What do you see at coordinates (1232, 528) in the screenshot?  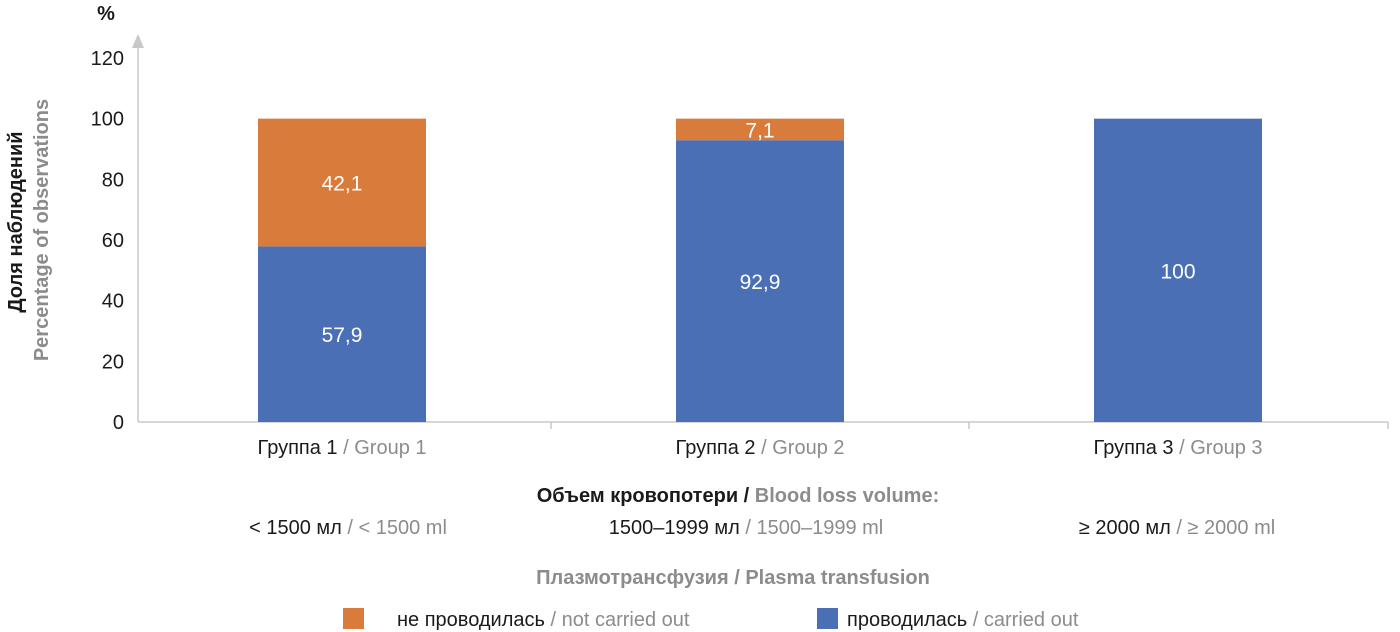 I see `category-range-en: ≥ 2000 ml` at bounding box center [1232, 528].